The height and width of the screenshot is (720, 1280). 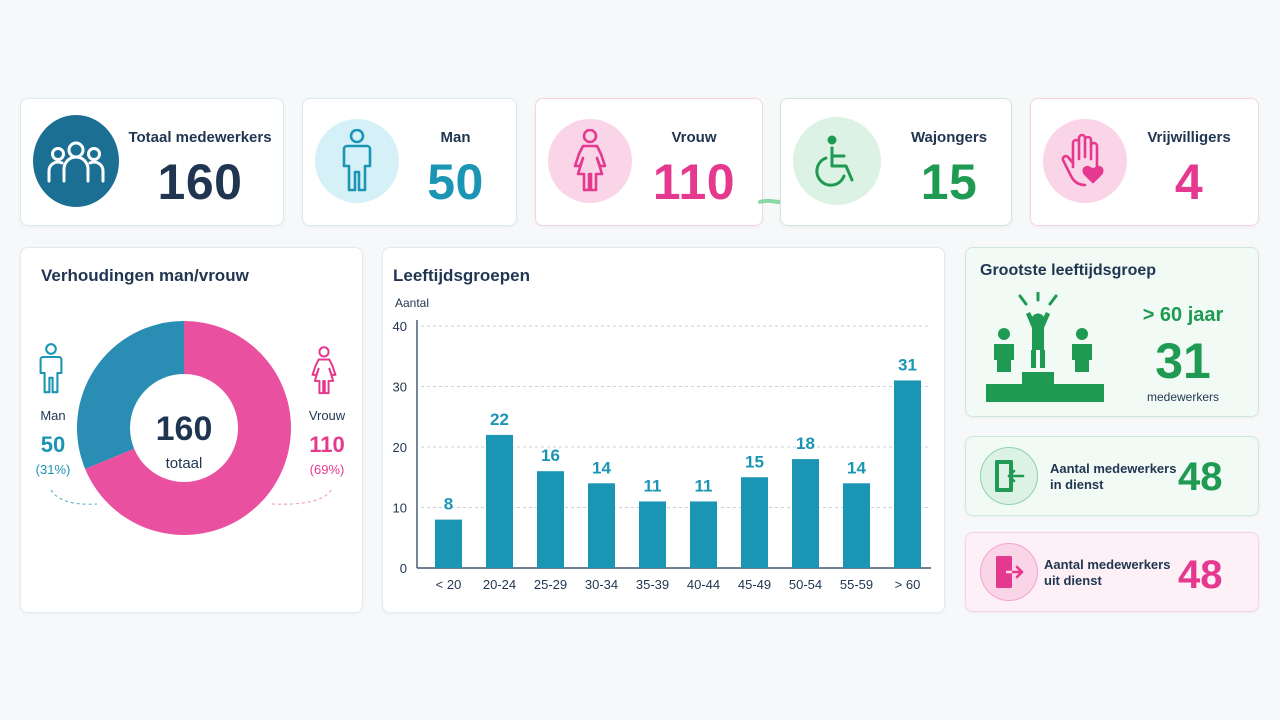 What do you see at coordinates (461, 275) in the screenshot?
I see `age-chart-title: Leeftijdsgroepen` at bounding box center [461, 275].